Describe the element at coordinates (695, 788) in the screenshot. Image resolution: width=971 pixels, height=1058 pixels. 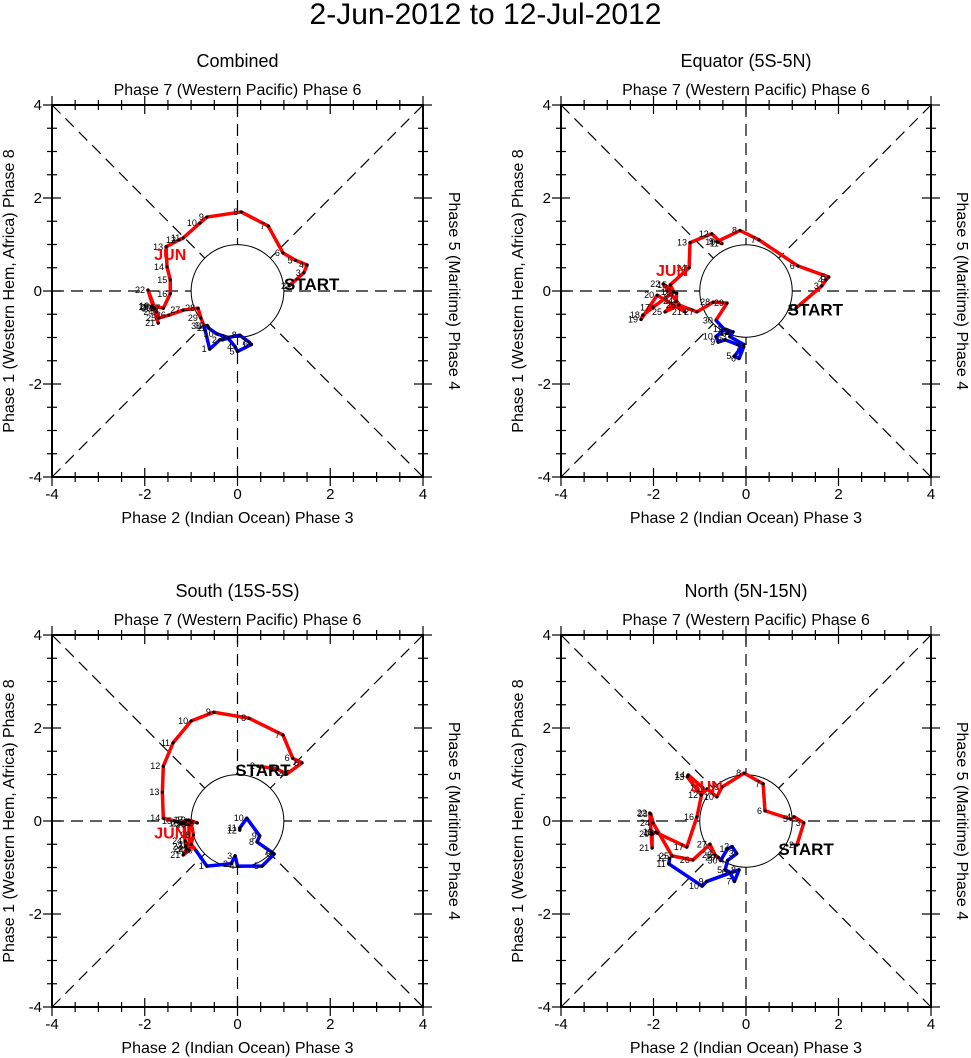
I see `day-label: 15` at that location.